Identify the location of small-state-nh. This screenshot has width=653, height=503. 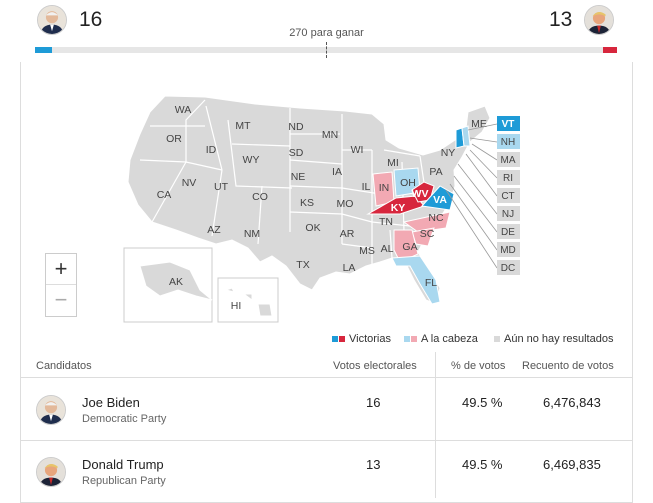
(508, 141).